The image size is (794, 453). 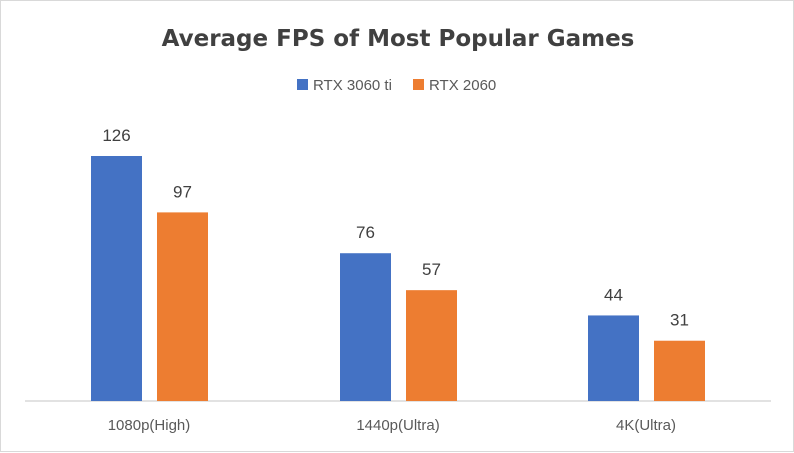 What do you see at coordinates (462, 85) in the screenshot?
I see `legend-label-1: RTX 2060` at bounding box center [462, 85].